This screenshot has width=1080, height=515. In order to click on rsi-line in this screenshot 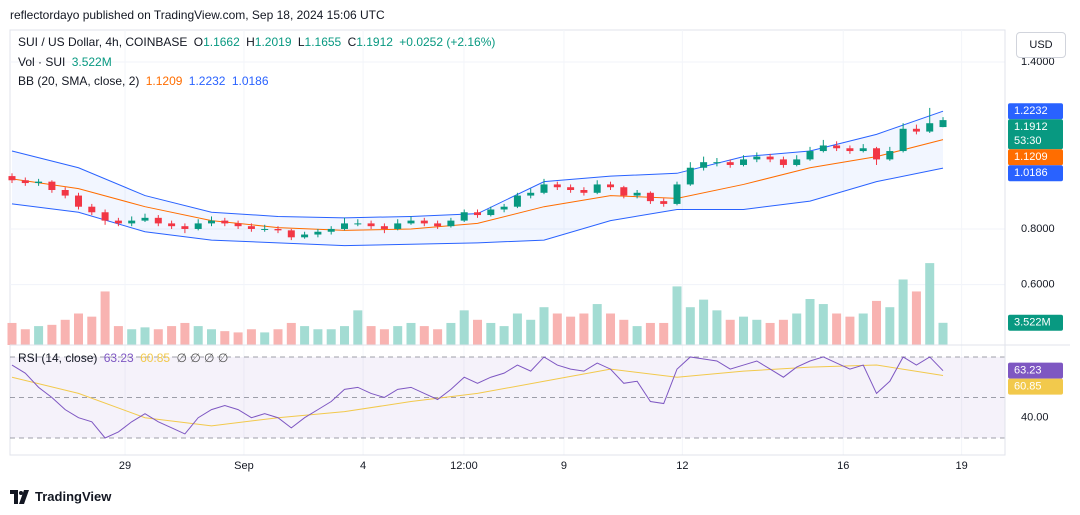, I will do `click(477, 397)`.